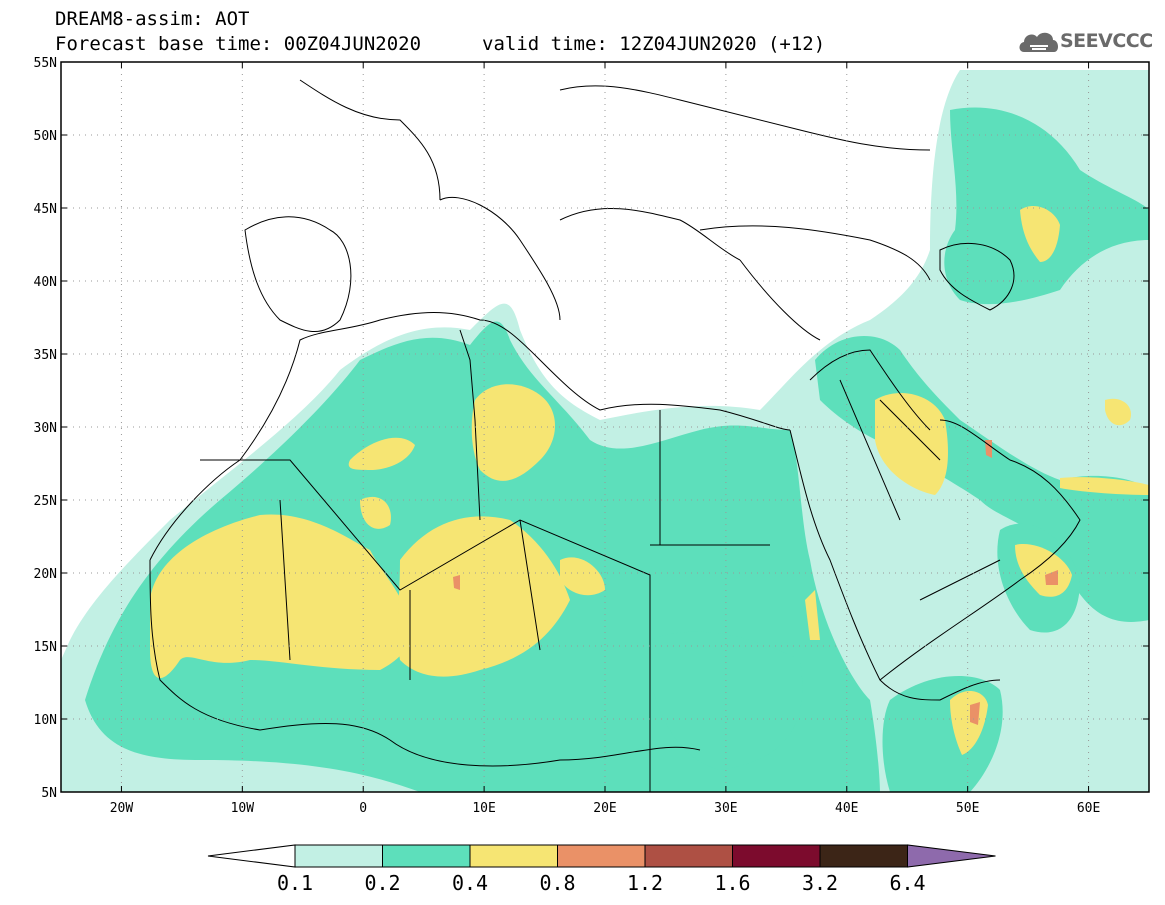 This screenshot has height=905, width=1165. Describe the element at coordinates (152, 19) in the screenshot. I see `map-title: DREAM8-assim: AOT` at that location.